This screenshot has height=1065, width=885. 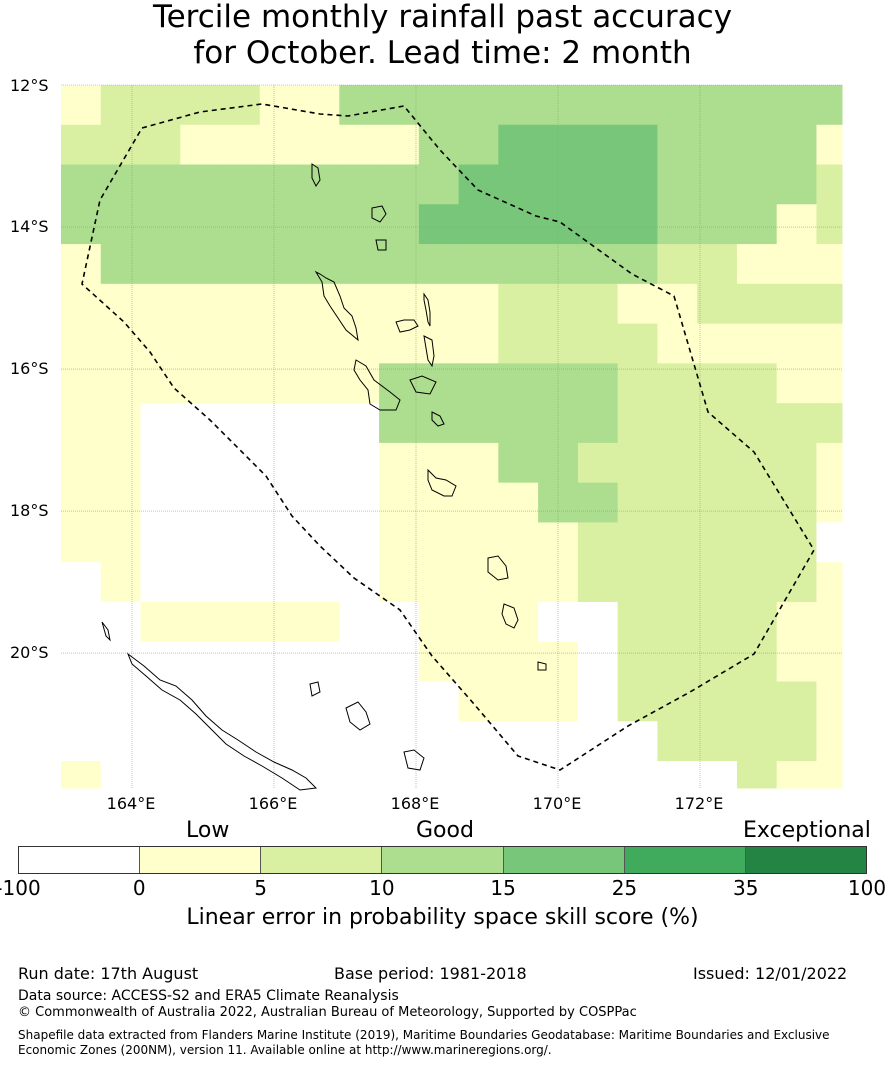 What do you see at coordinates (445, 830) in the screenshot?
I see `category-good: Good` at bounding box center [445, 830].